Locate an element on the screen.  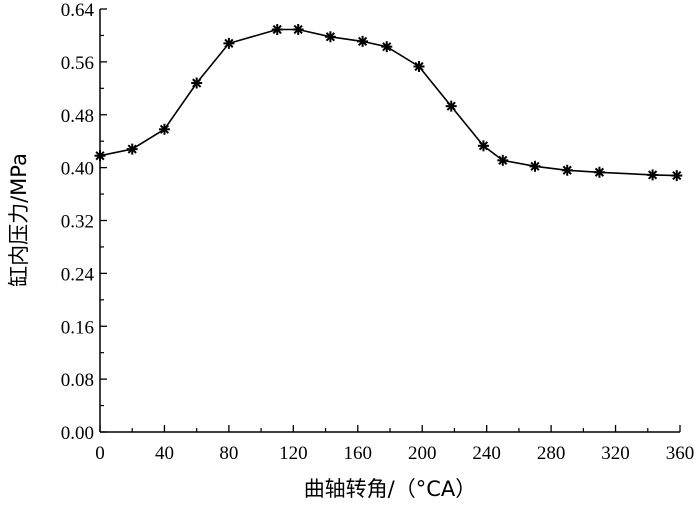
x-tick-label: 120 is located at coordinates (293, 453).